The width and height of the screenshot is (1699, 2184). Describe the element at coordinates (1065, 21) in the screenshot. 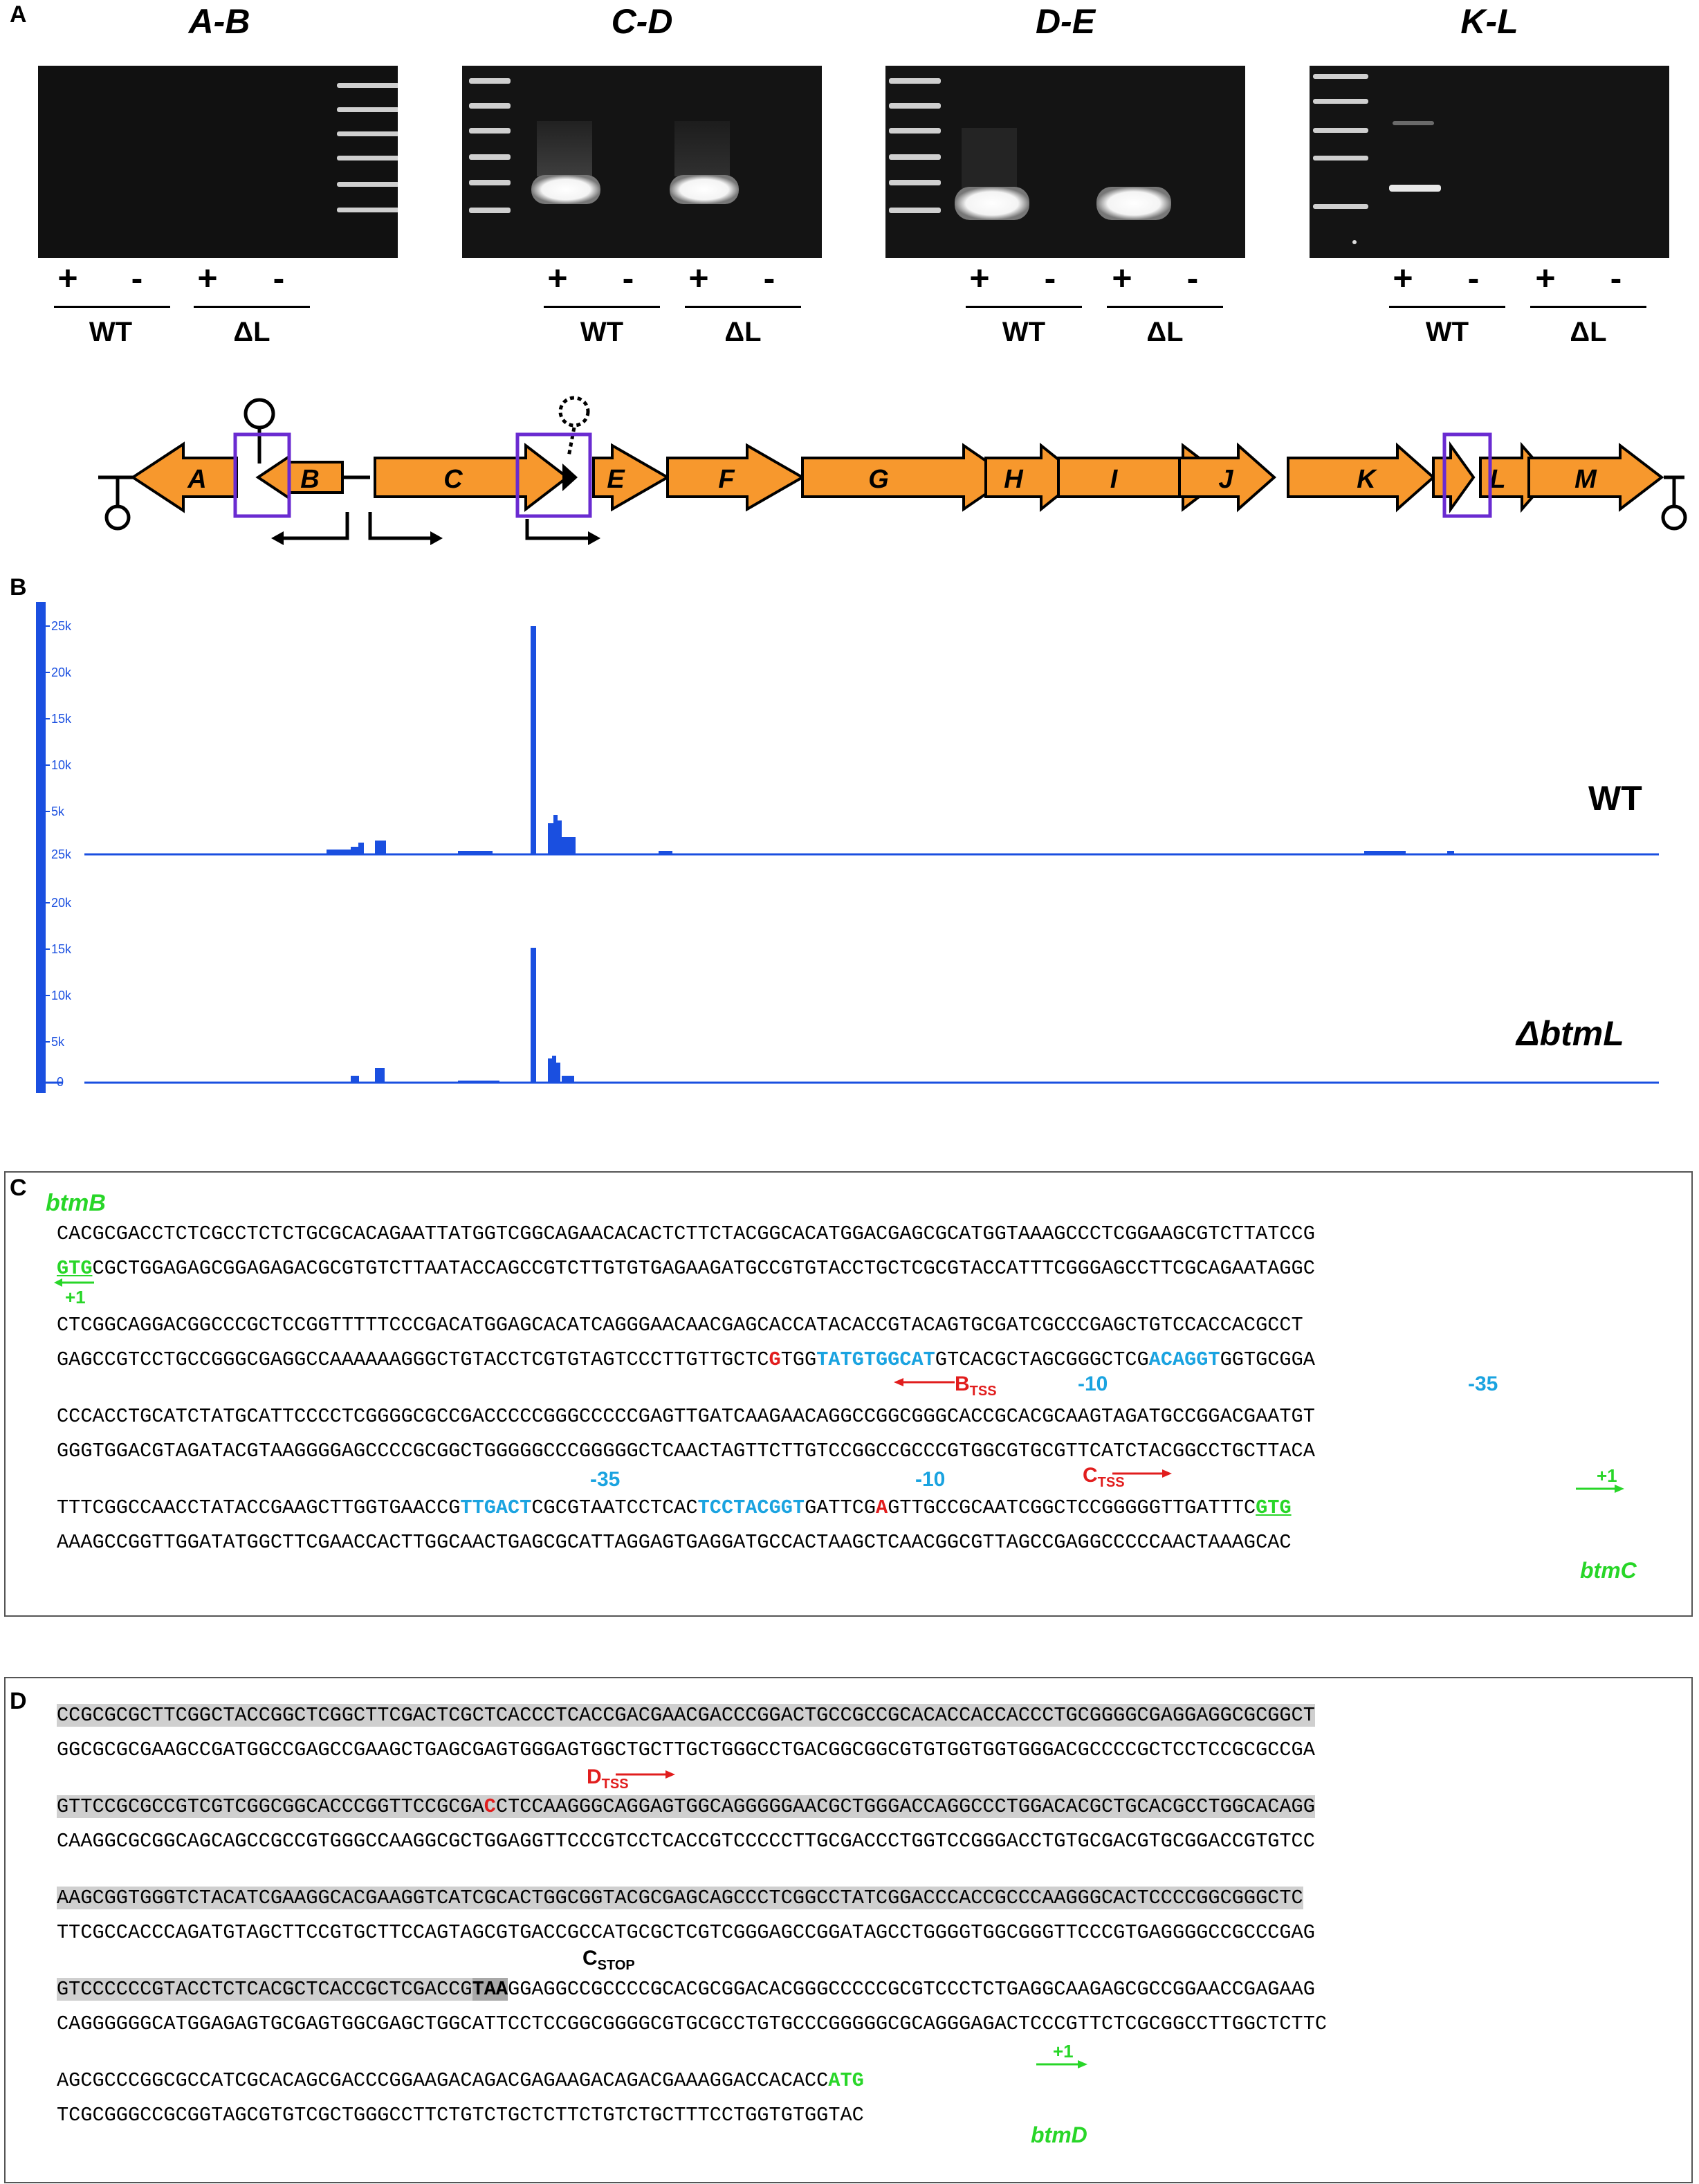

I see `gel-title-de: D-E` at that location.